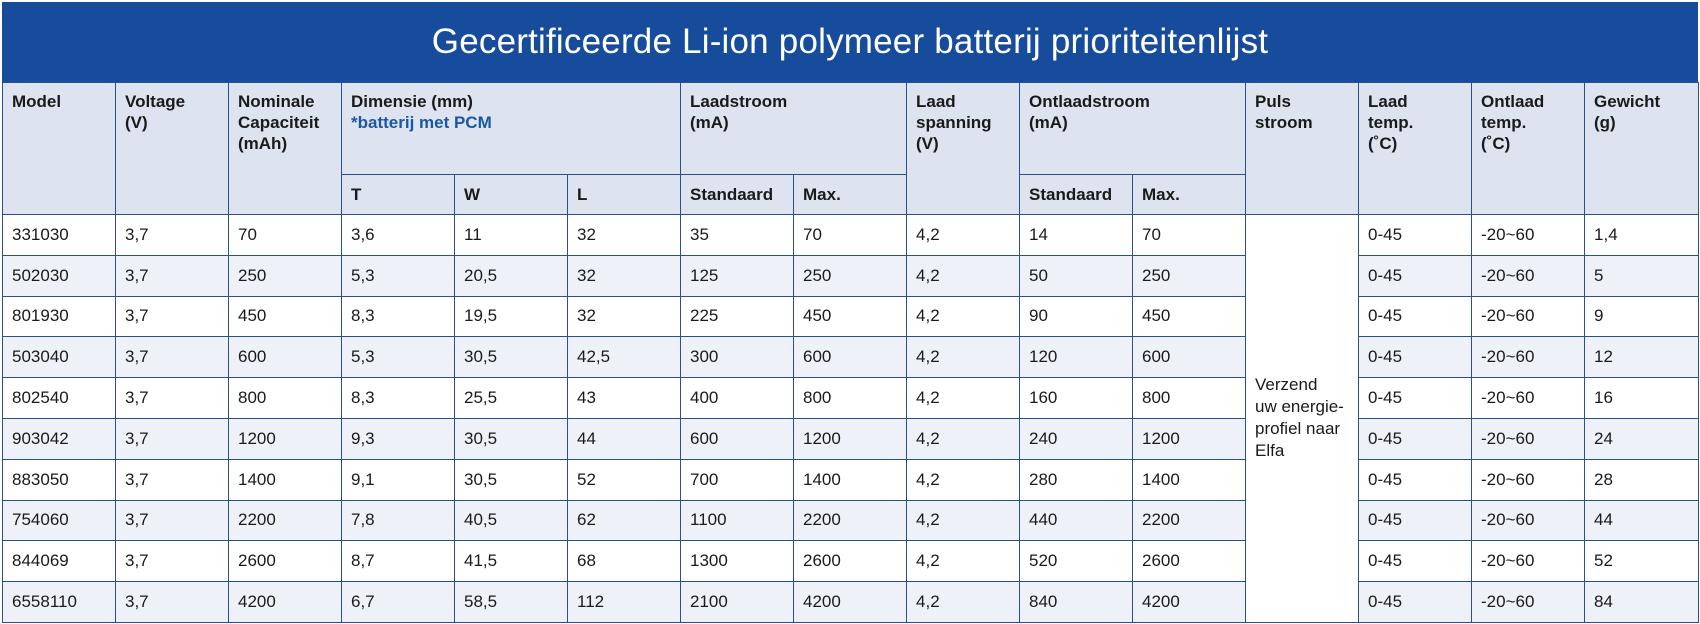 The height and width of the screenshot is (624, 1700). I want to click on header-discharge-current-label: Ontlaadstroom, so click(1089, 101).